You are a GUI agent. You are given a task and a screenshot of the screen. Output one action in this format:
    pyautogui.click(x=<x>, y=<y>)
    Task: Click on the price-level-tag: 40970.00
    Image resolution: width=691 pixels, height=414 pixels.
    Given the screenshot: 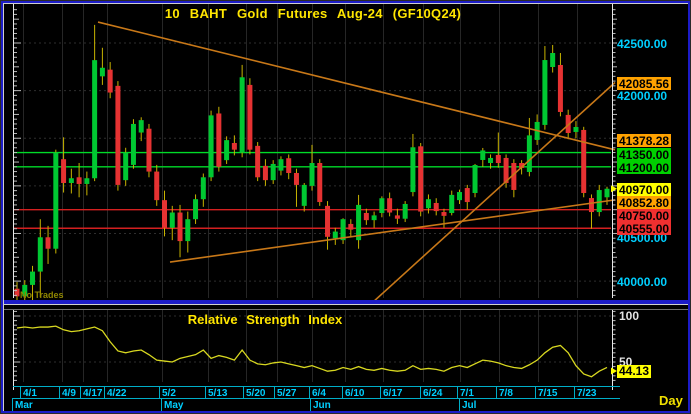 What is the action you would take?
    pyautogui.click(x=644, y=189)
    